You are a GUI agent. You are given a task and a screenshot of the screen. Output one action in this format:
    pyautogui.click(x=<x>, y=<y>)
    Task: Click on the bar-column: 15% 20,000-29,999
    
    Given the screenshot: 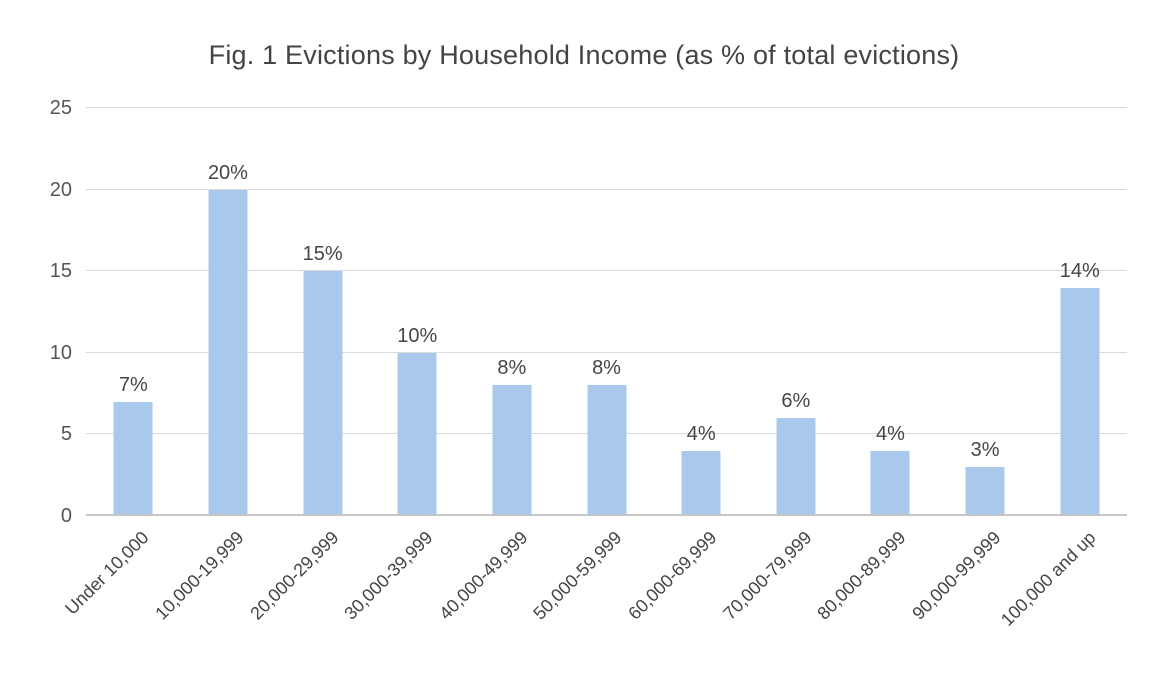 What is the action you would take?
    pyautogui.click(x=308, y=365)
    